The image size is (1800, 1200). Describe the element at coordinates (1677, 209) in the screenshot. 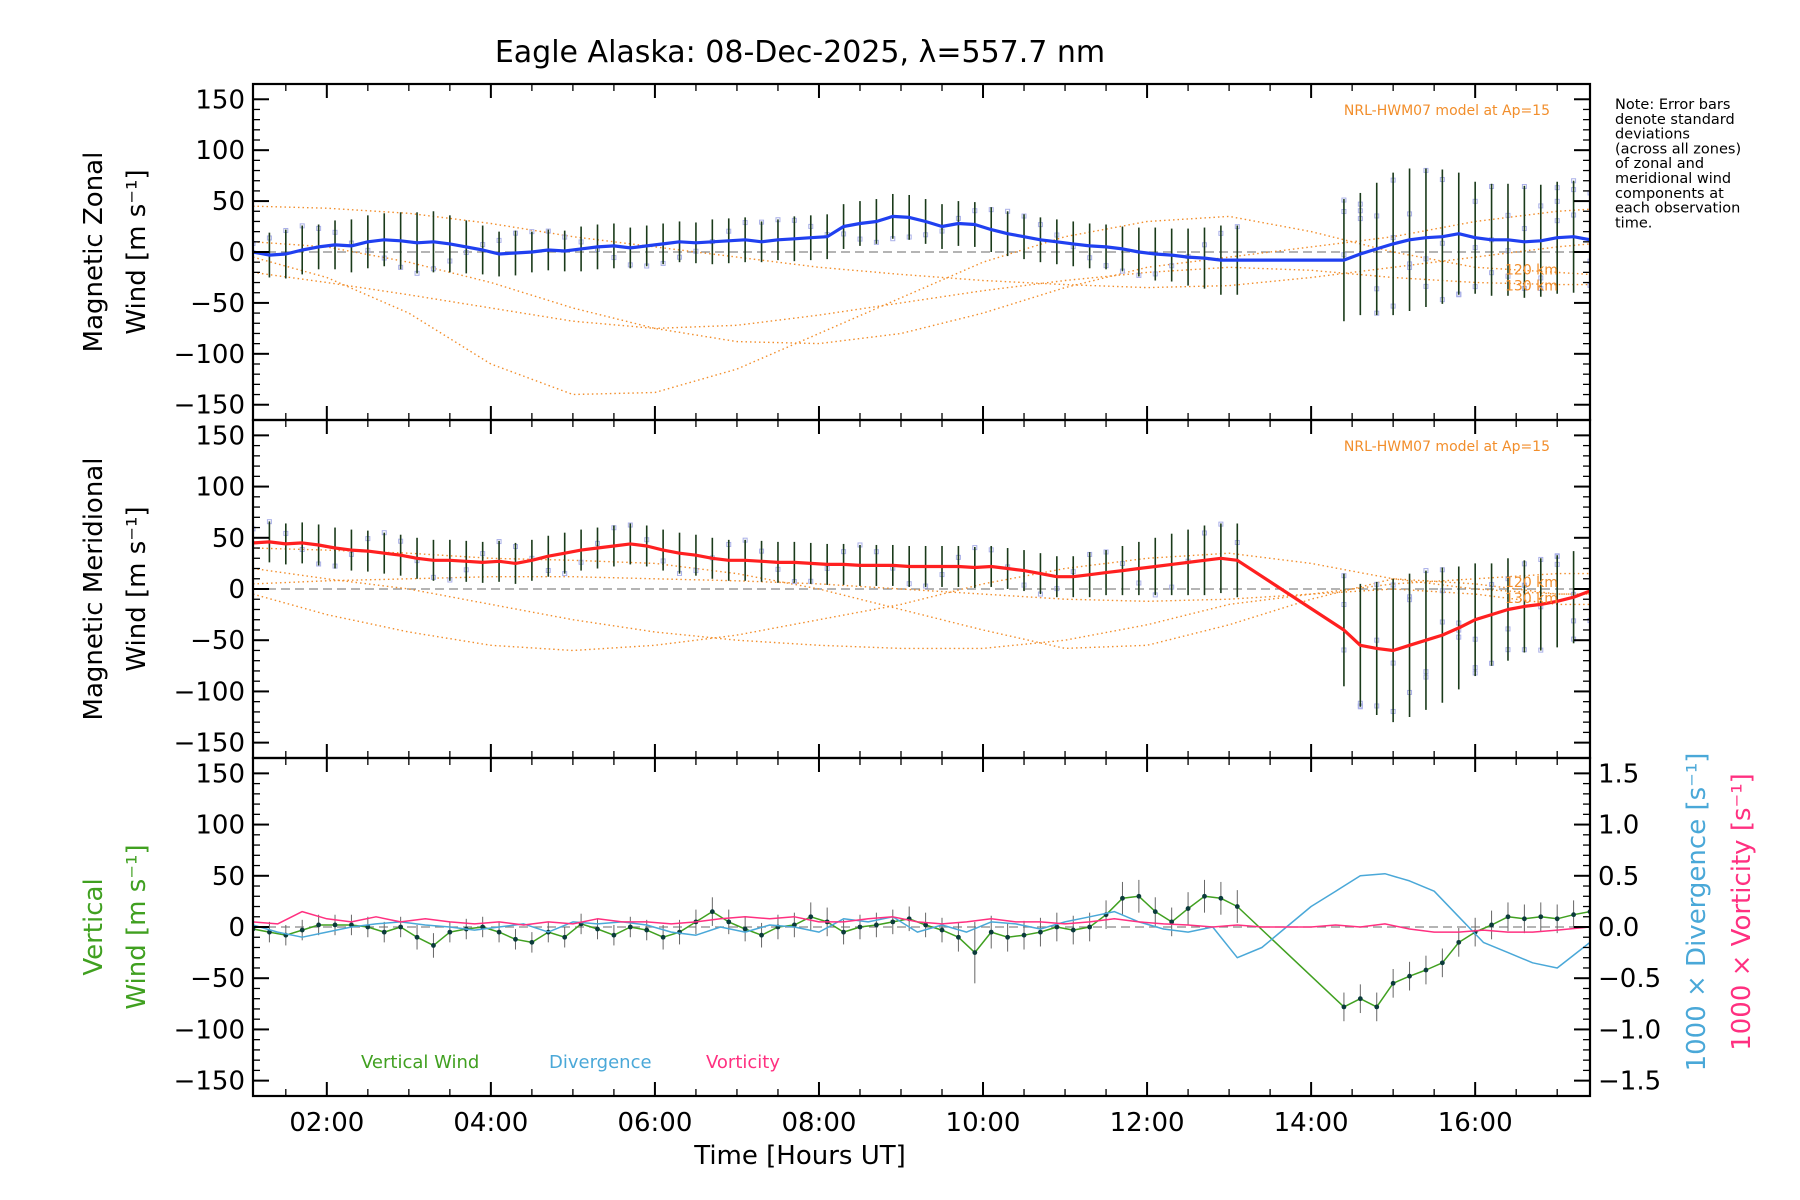

I see `note-line: each observation` at that location.